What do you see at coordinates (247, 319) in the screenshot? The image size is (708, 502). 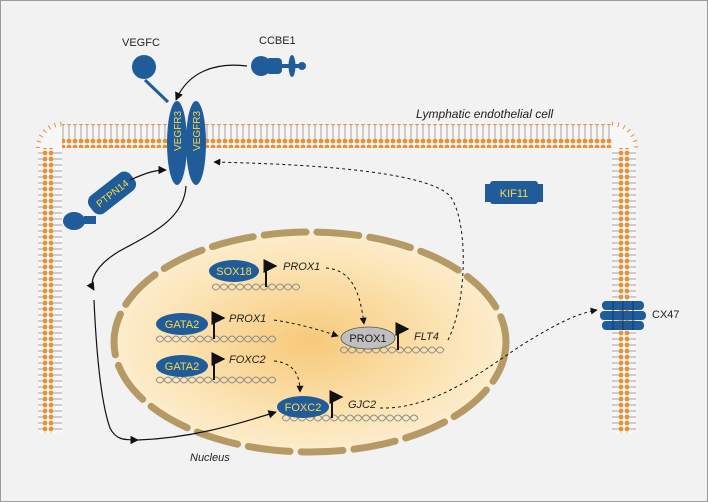 I see `prox1-gene-label-2: PROX1` at bounding box center [247, 319].